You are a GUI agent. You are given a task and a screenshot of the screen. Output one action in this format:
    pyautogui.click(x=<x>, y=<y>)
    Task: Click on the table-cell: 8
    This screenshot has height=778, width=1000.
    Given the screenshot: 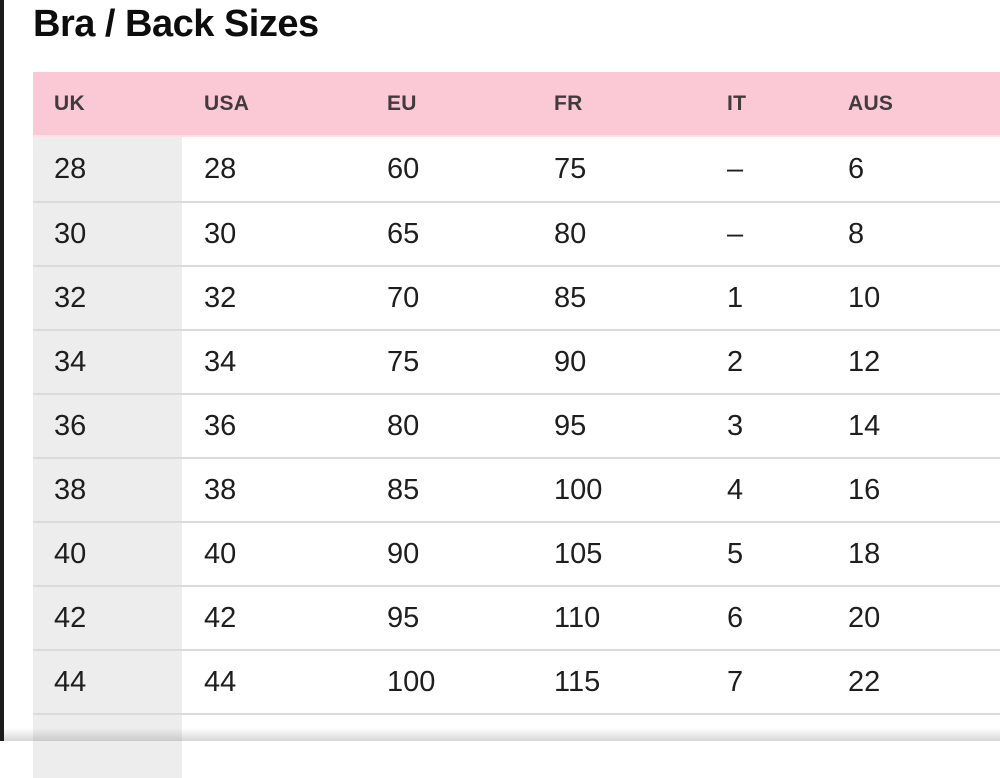 What is the action you would take?
    pyautogui.click(x=913, y=233)
    